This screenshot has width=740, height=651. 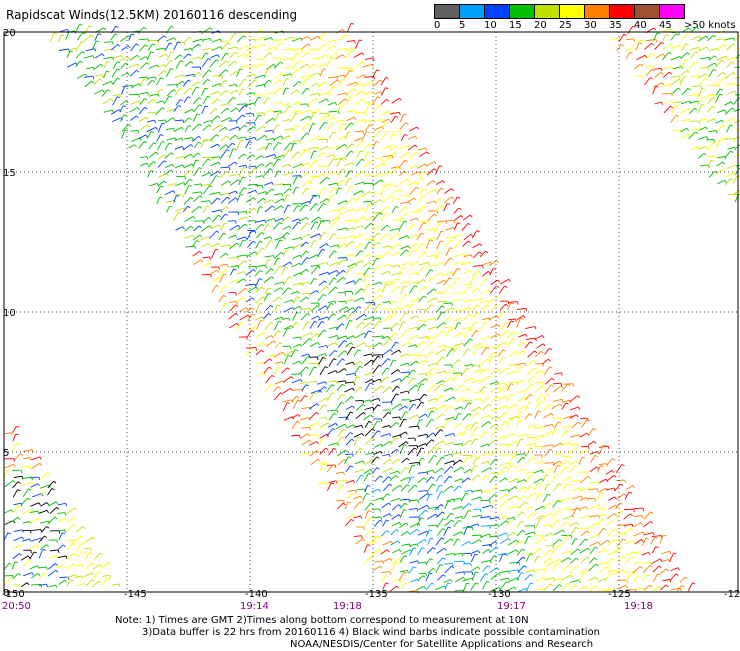 I want to click on pass-time-label: 19:14, so click(x=254, y=606).